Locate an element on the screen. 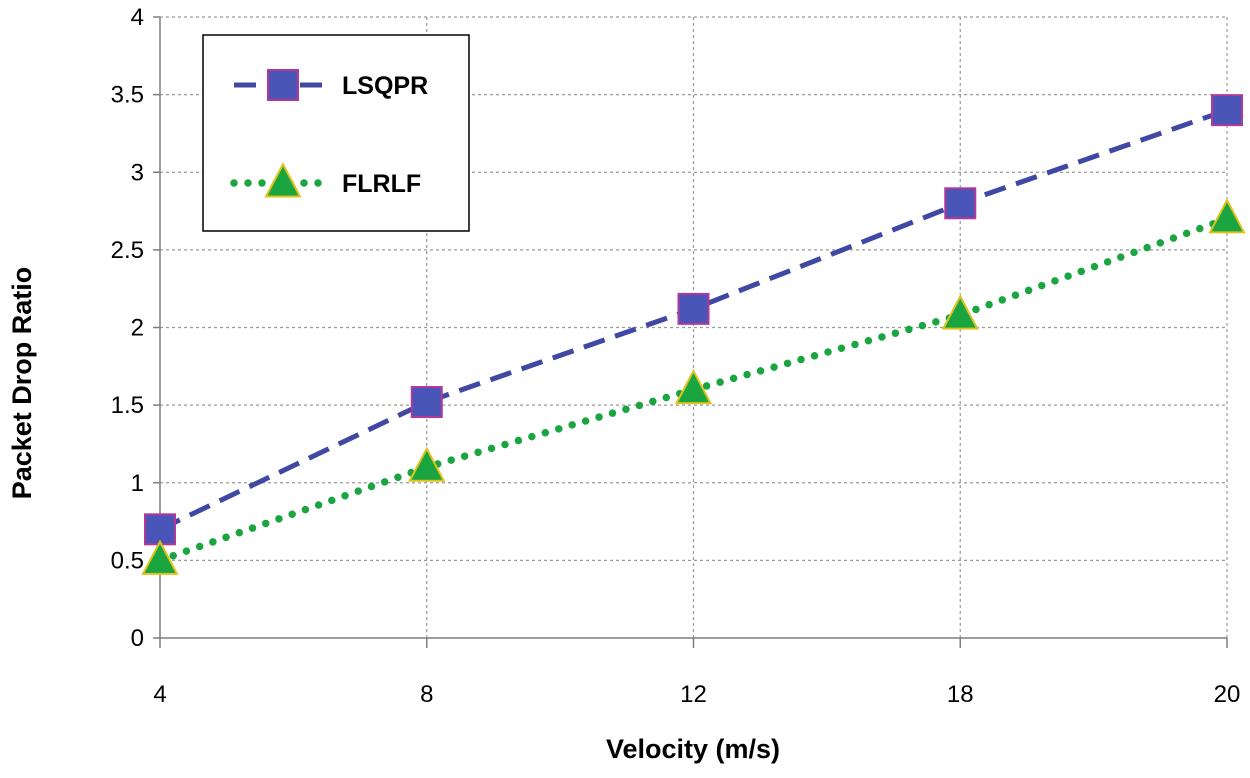 The width and height of the screenshot is (1250, 778). y-tick-label: 2.5 is located at coordinates (127, 250).